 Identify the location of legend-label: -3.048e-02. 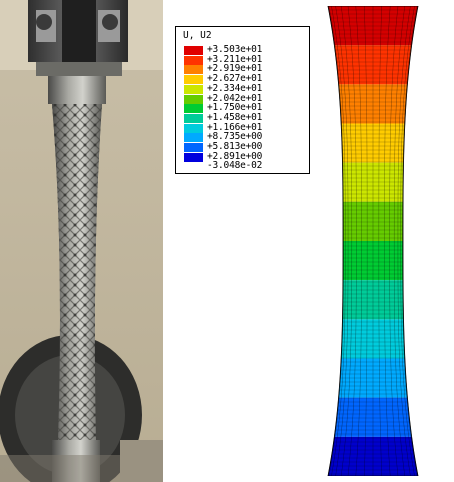
(235, 166).